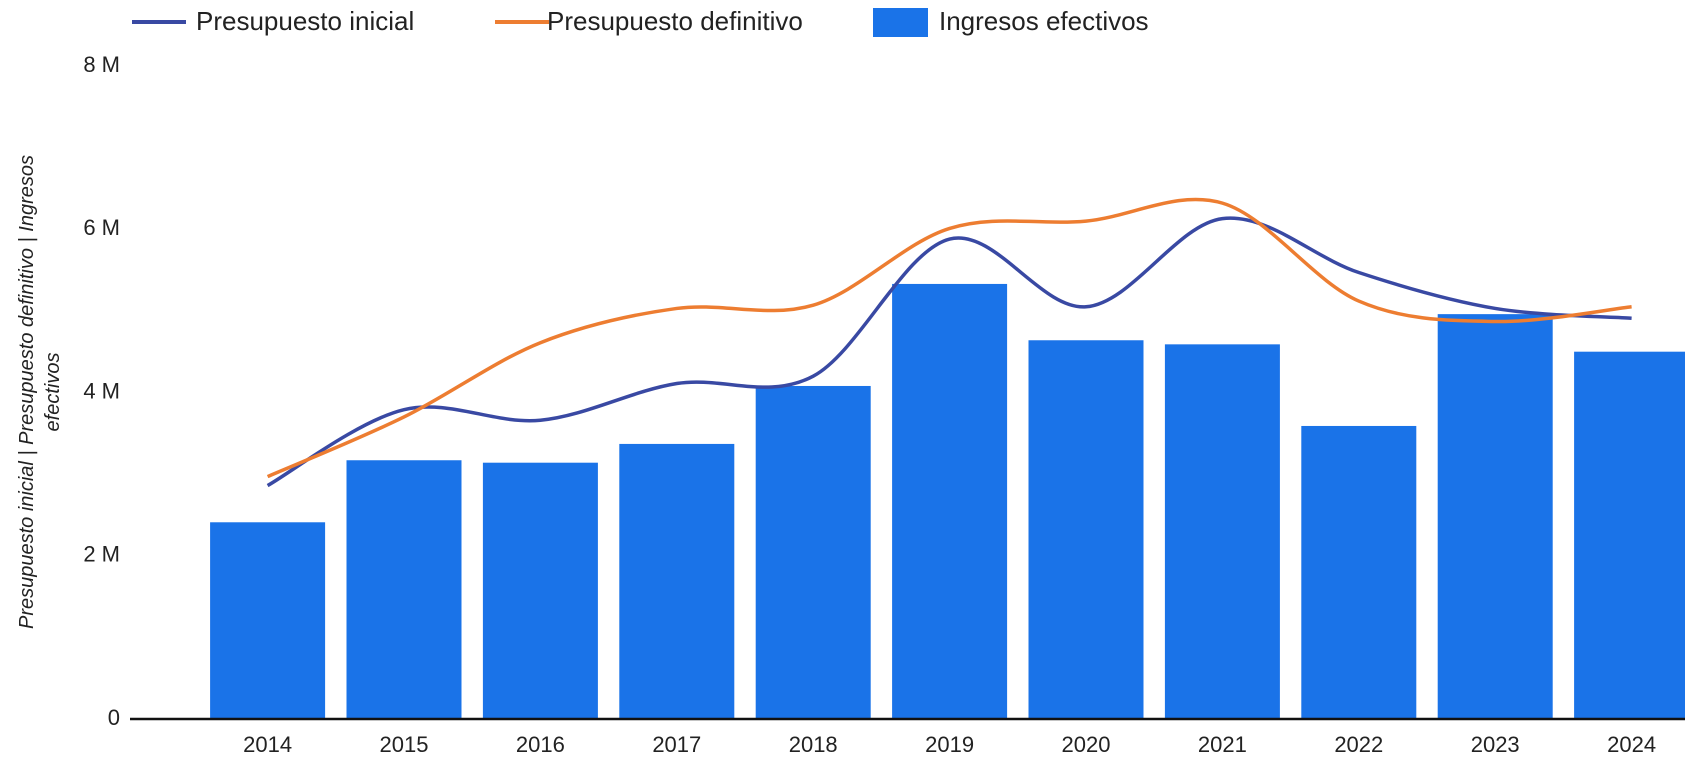  What do you see at coordinates (101, 554) in the screenshot?
I see `y-tick-label: 2 M` at bounding box center [101, 554].